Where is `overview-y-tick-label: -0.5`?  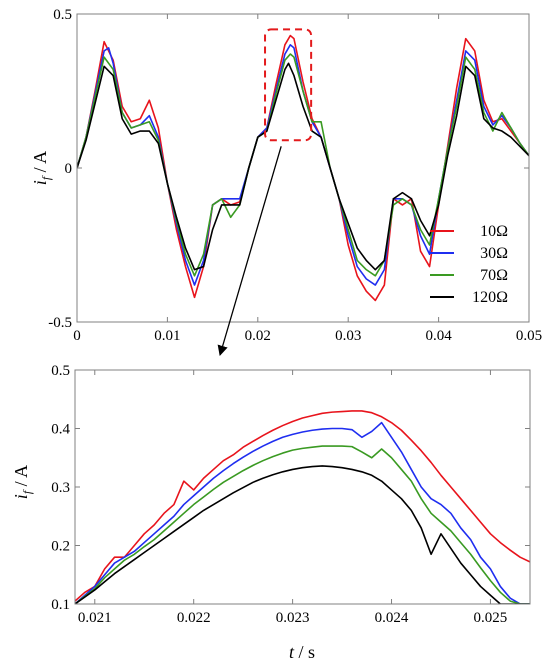 overview-y-tick-label: -0.5 is located at coordinates (60, 323).